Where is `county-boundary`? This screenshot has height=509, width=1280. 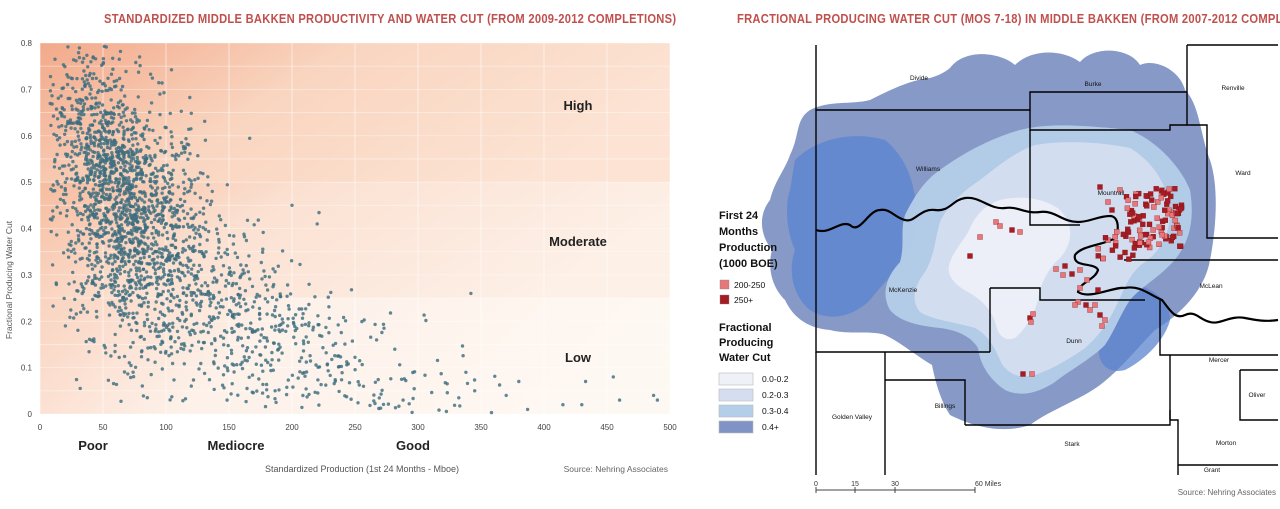 county-boundary is located at coordinates (1174, 447).